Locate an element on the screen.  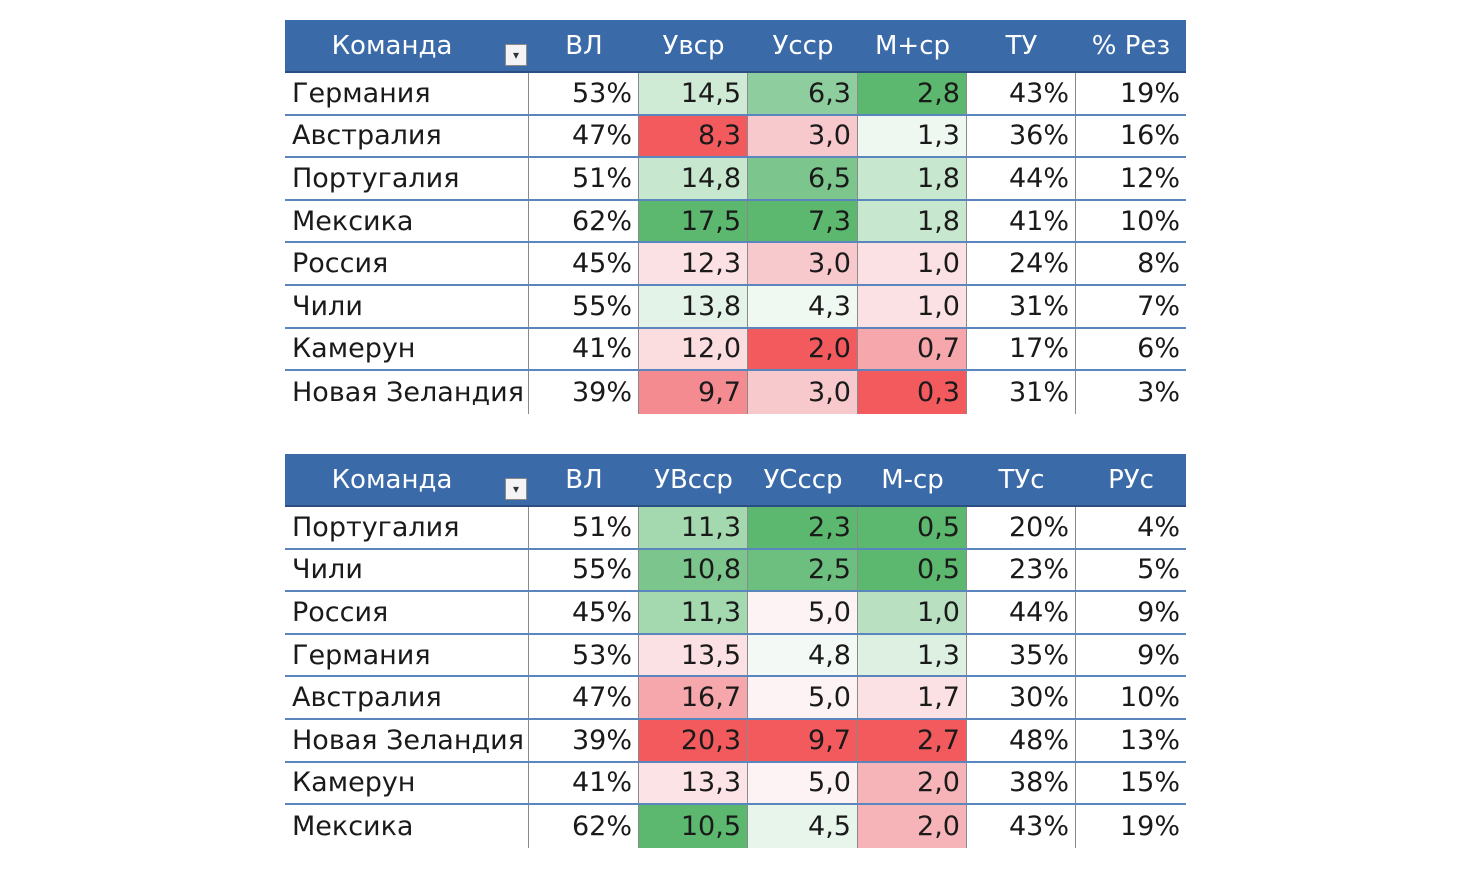
value-cell: 31% is located at coordinates (1021, 392).